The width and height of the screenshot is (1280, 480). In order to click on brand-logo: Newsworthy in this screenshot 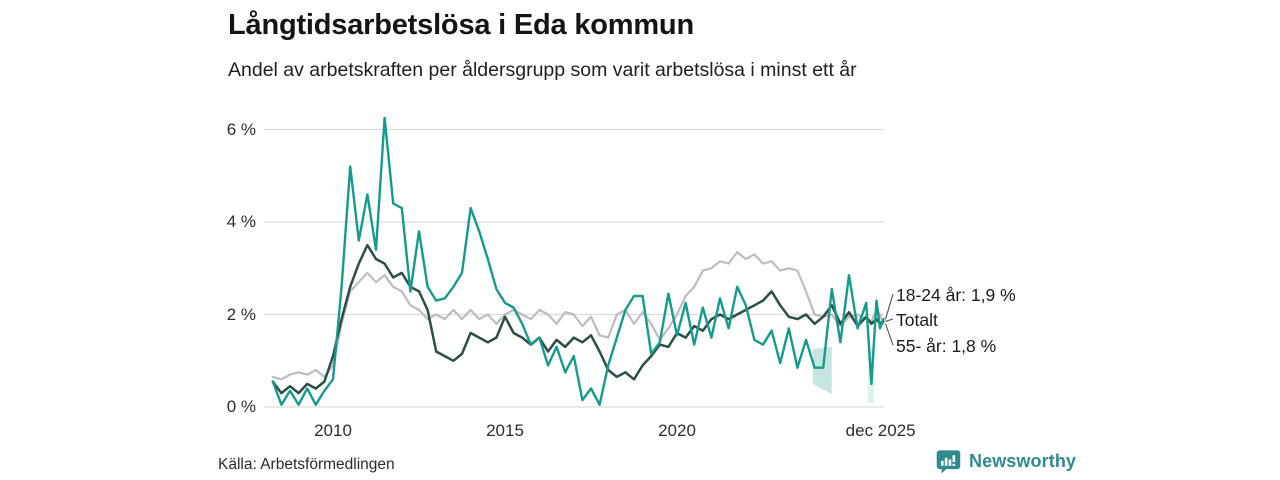, I will do `click(1005, 461)`.